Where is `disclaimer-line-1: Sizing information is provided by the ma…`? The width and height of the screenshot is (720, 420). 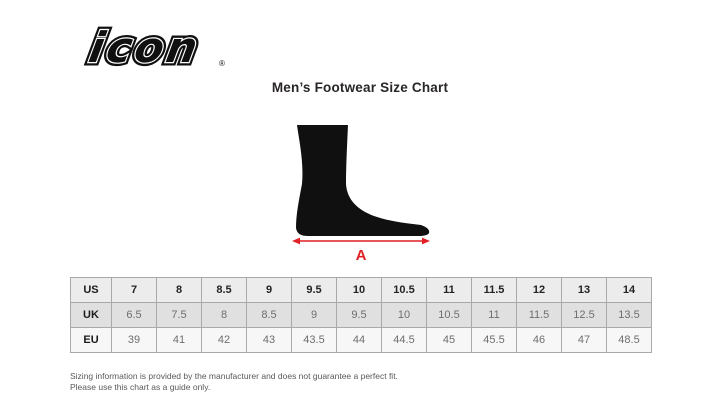
disclaimer-line-1: Sizing information is provided by the ma… is located at coordinates (234, 376).